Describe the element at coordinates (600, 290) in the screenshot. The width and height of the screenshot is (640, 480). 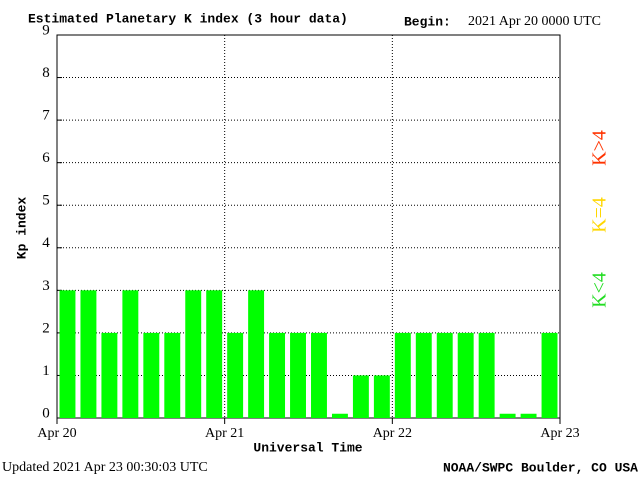
I see `legend-entry: K<4` at that location.